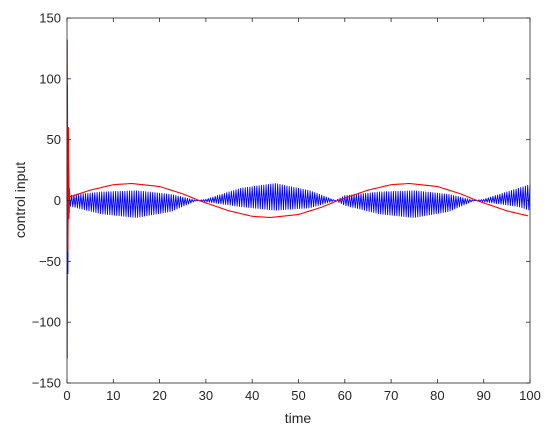  I want to click on y-tick-label: 100, so click(50, 78).